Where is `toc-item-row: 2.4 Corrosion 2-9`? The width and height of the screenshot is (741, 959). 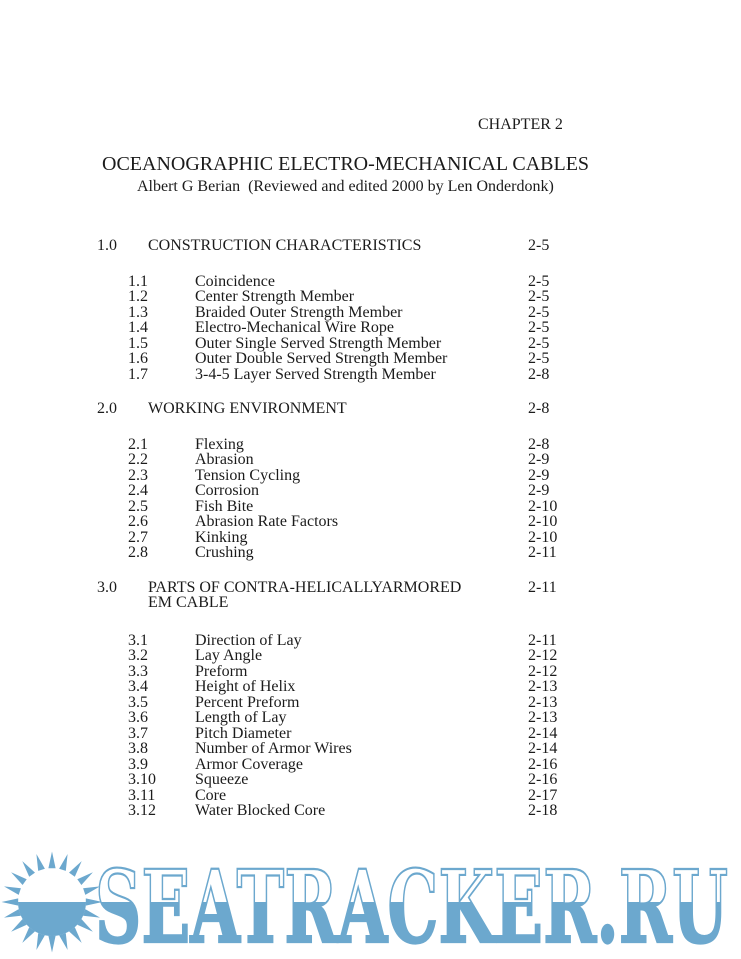
toc-item-row: 2.4 Corrosion 2-9 is located at coordinates (377, 491).